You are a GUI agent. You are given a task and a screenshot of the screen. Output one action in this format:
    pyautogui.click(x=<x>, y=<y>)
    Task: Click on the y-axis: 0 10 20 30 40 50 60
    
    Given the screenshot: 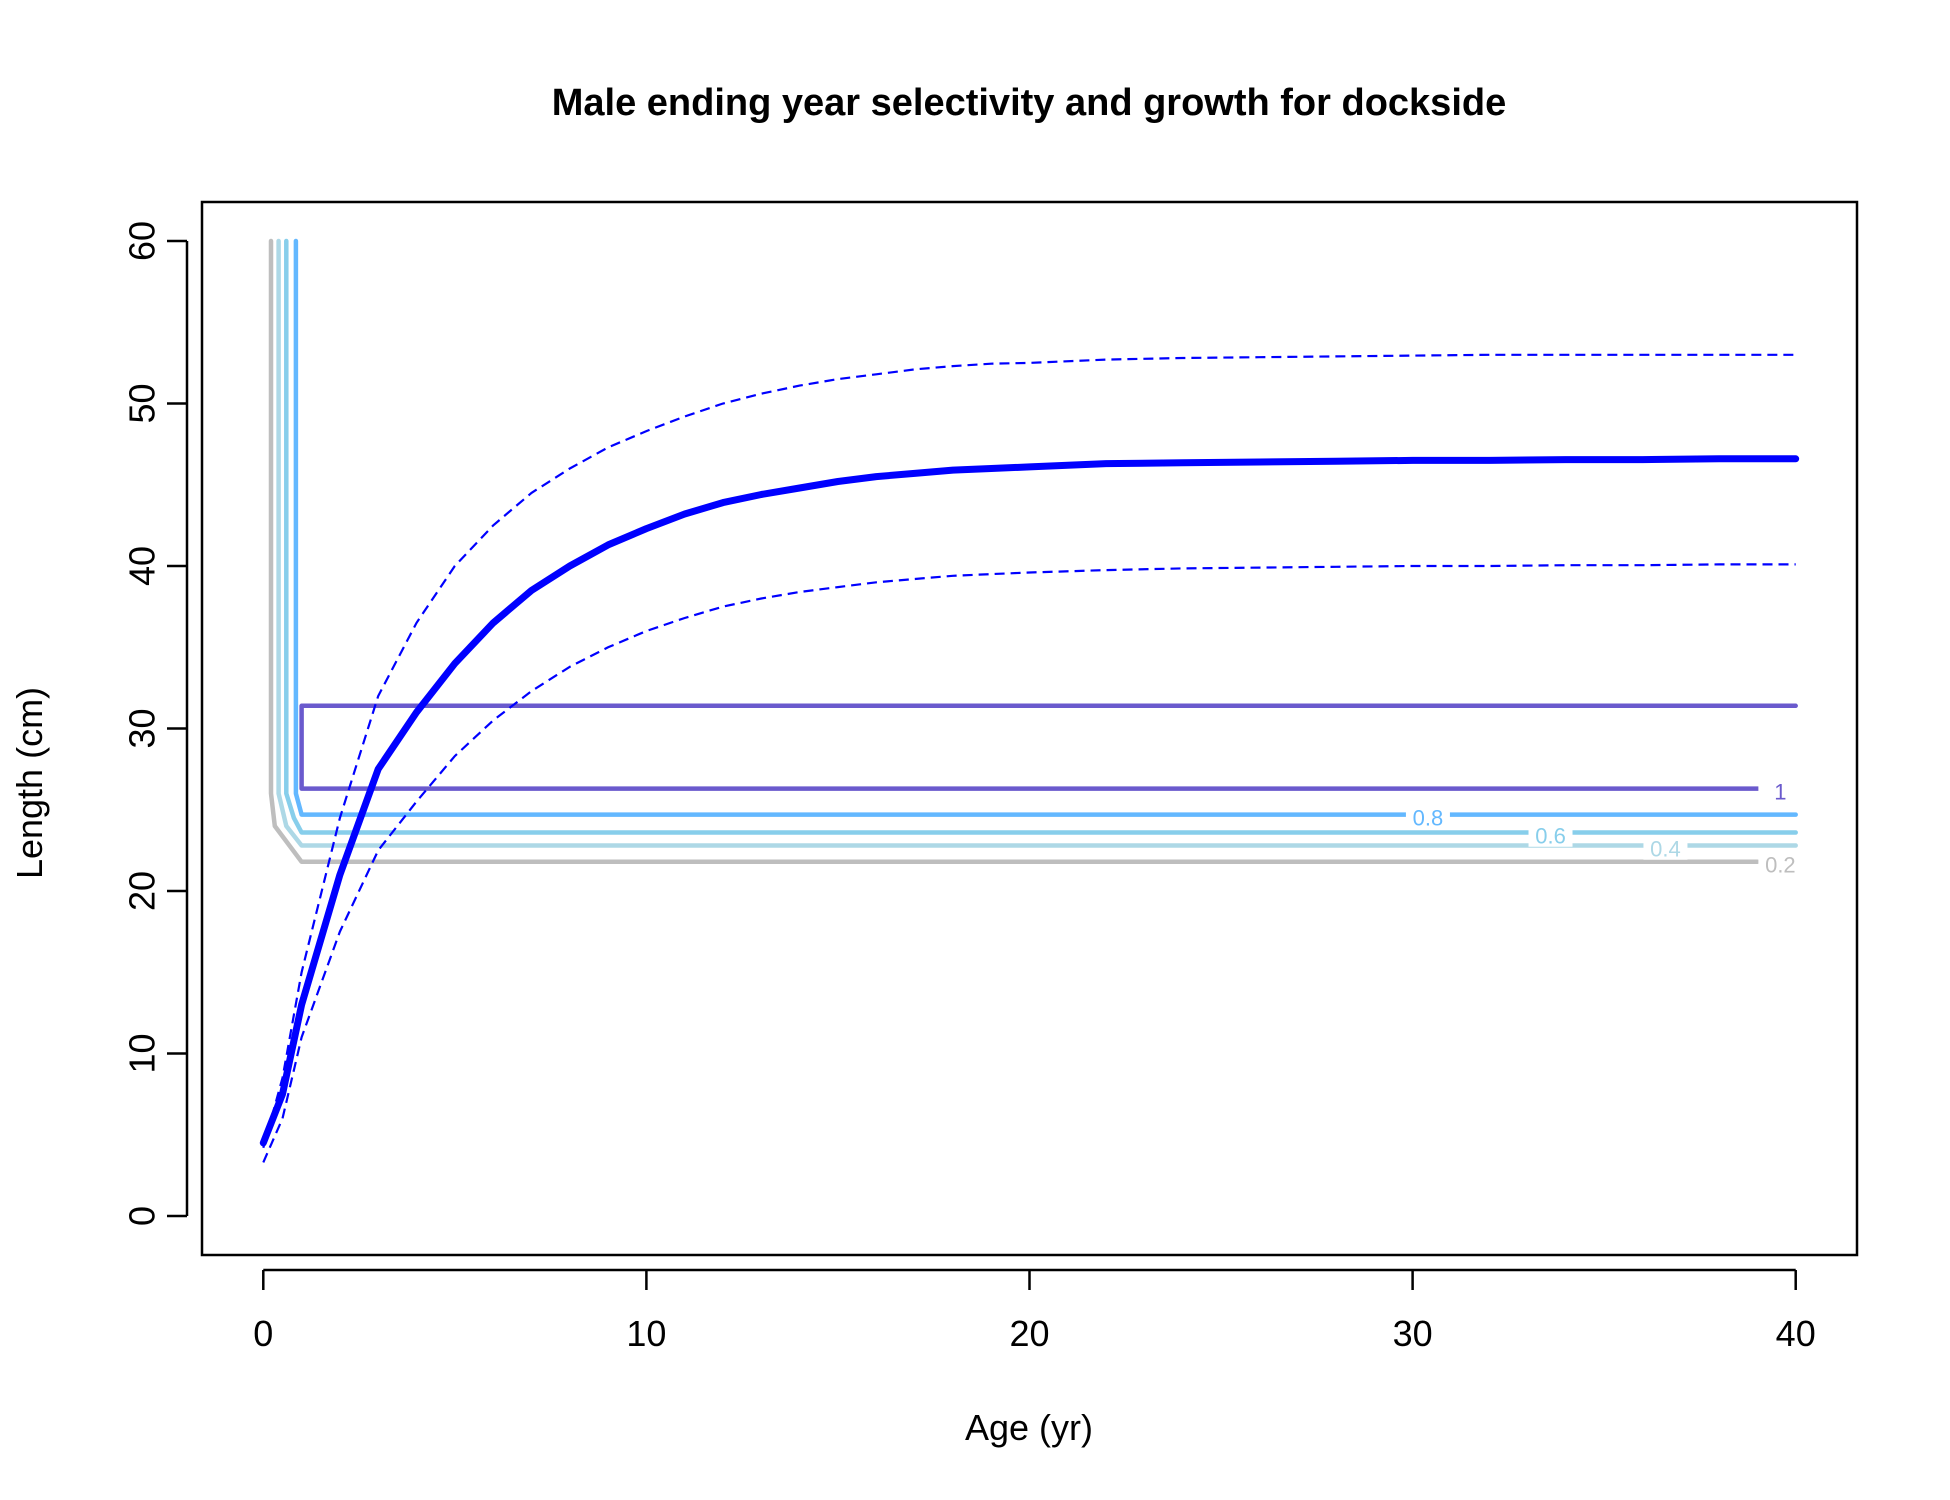 What is the action you would take?
    pyautogui.click(x=155, y=723)
    